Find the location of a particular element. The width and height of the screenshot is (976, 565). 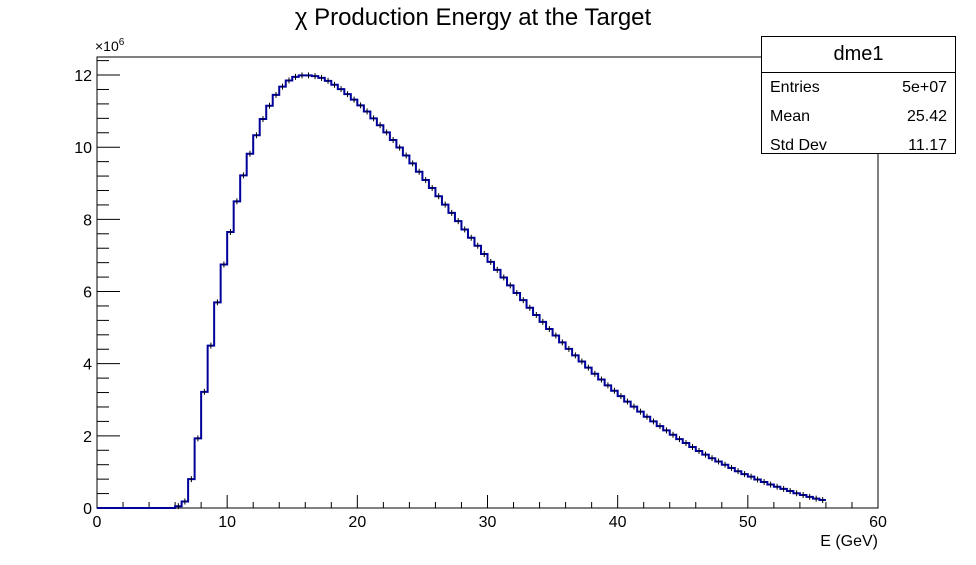

x-tick-label: 50 is located at coordinates (748, 522).